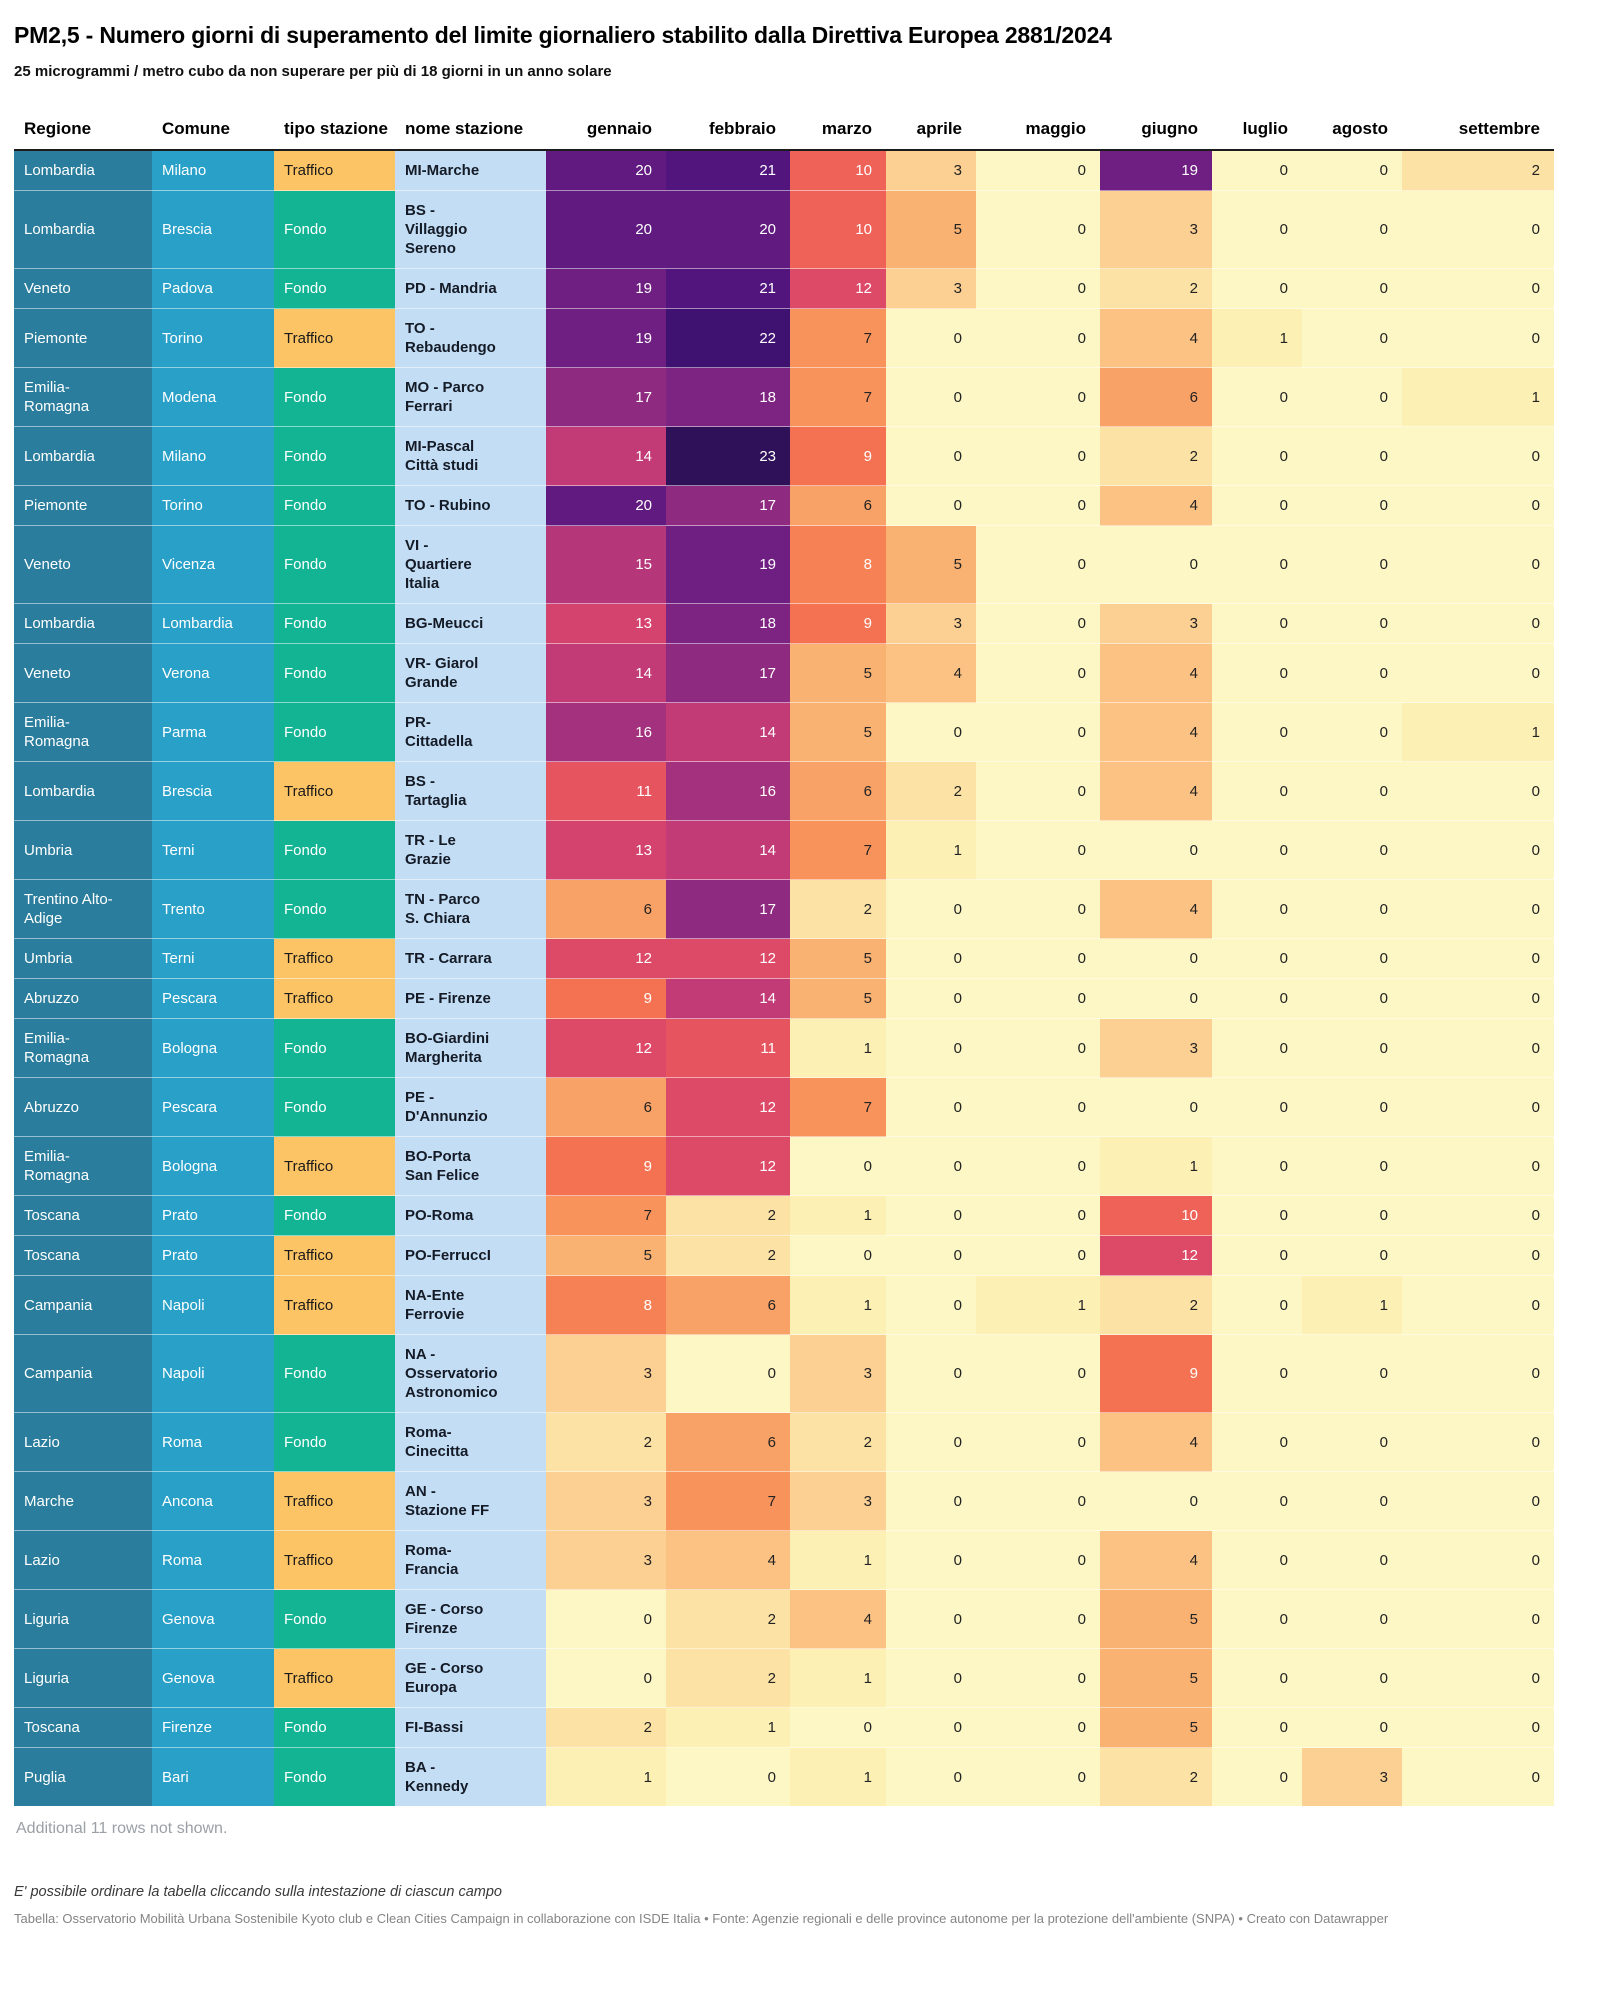  Describe the element at coordinates (213, 132) in the screenshot. I see `column-header-comune: Comune` at that location.